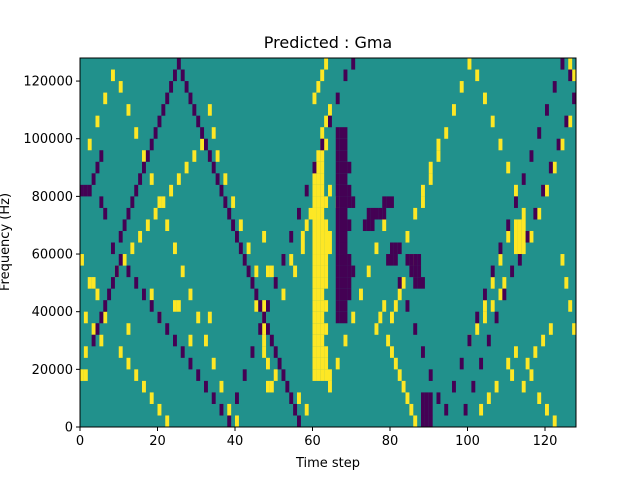  I want to click on y-tick-label: 100000, so click(48, 139).